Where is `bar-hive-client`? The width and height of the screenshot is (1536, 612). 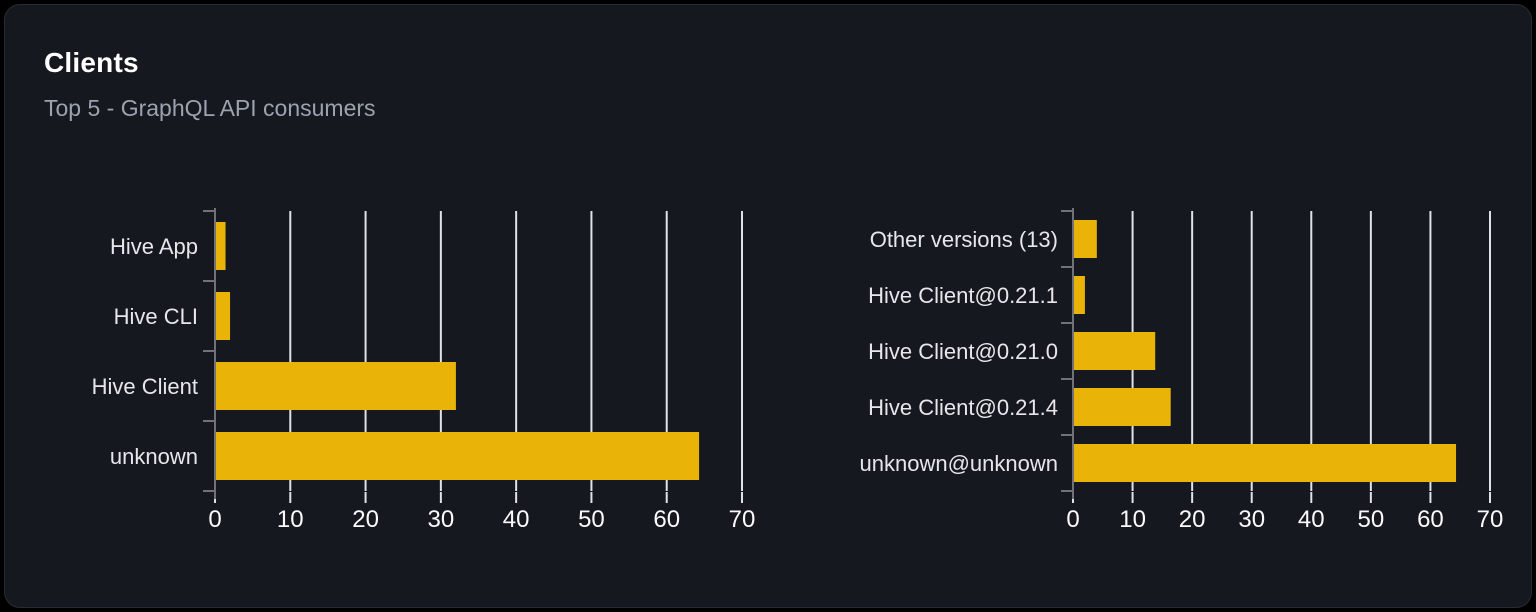 bar-hive-client is located at coordinates (335, 386).